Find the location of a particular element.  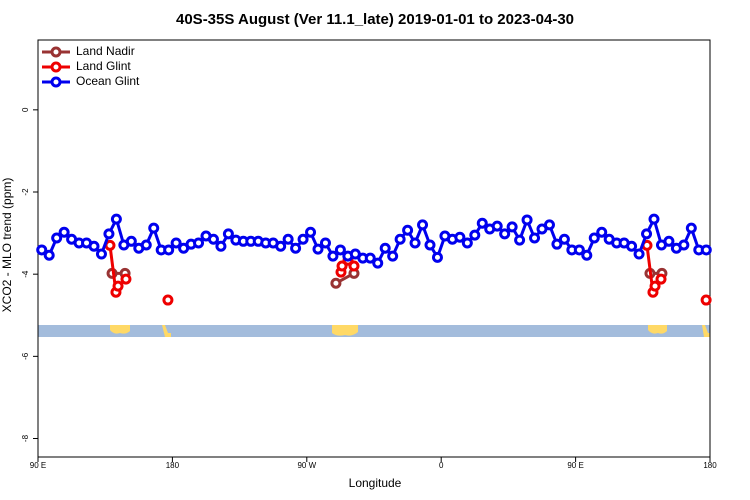

legend-label: Ocean Glint is located at coordinates (108, 81).